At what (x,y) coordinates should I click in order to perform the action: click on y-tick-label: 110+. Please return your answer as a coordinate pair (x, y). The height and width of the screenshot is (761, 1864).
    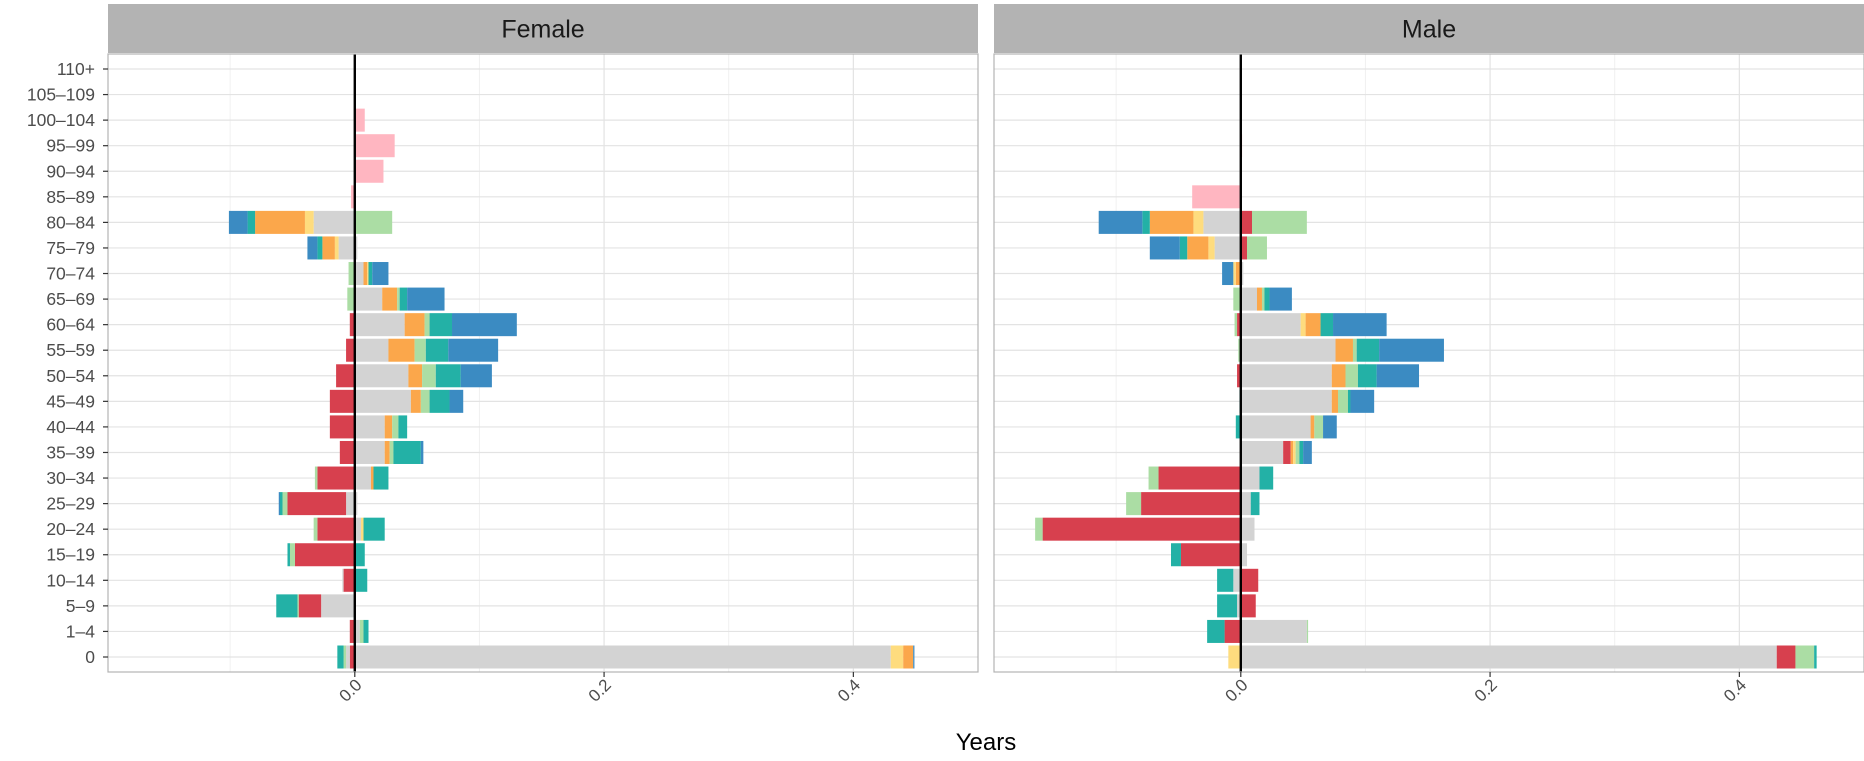
    Looking at the image, I should click on (76, 69).